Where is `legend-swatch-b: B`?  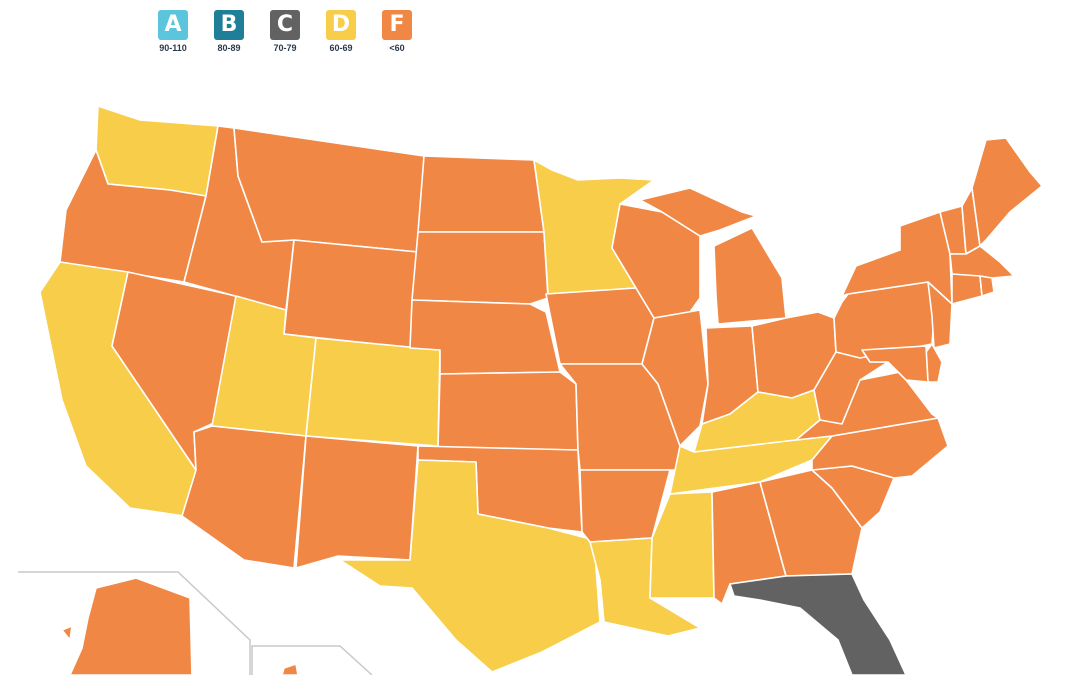 legend-swatch-b: B is located at coordinates (229, 25).